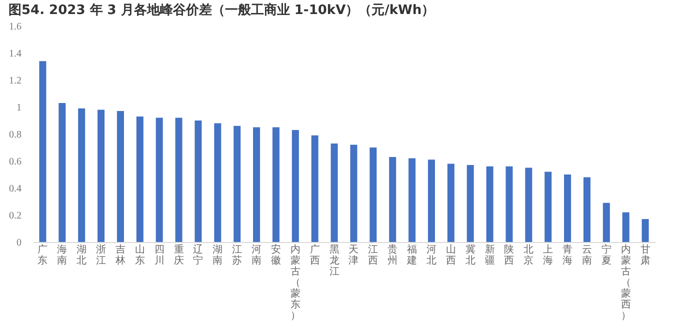 The width and height of the screenshot is (695, 324). What do you see at coordinates (179, 255) in the screenshot?
I see `x-tick-label: 重庆` at bounding box center [179, 255].